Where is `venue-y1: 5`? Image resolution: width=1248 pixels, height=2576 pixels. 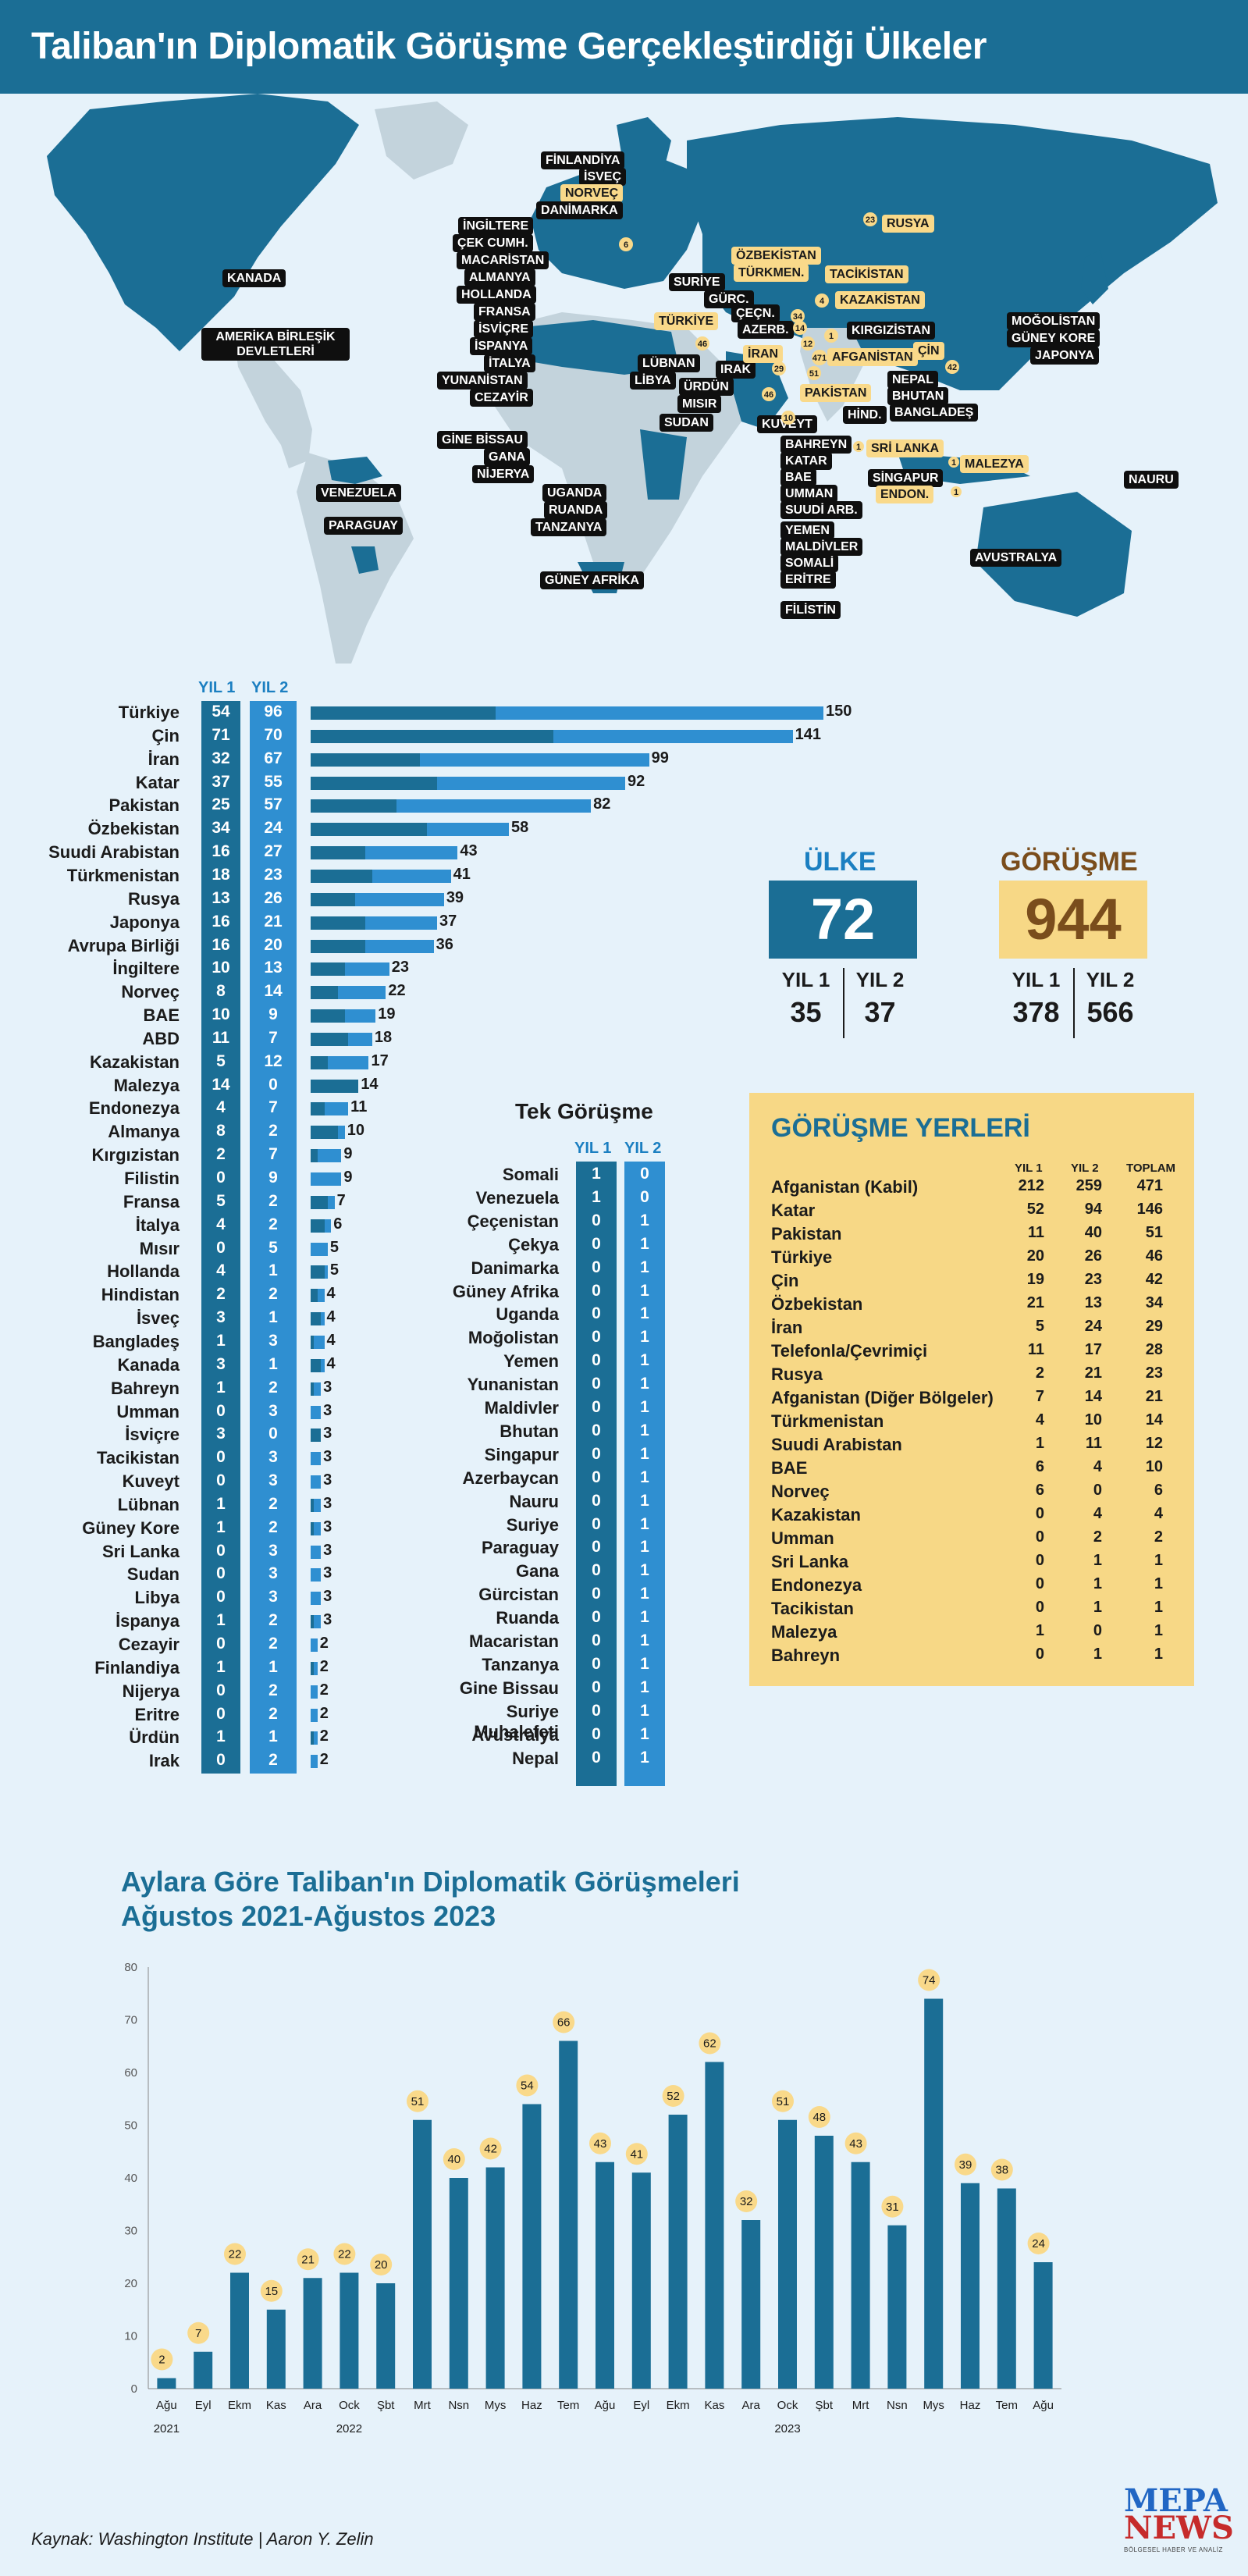 venue-y1: 5 is located at coordinates (1039, 1326).